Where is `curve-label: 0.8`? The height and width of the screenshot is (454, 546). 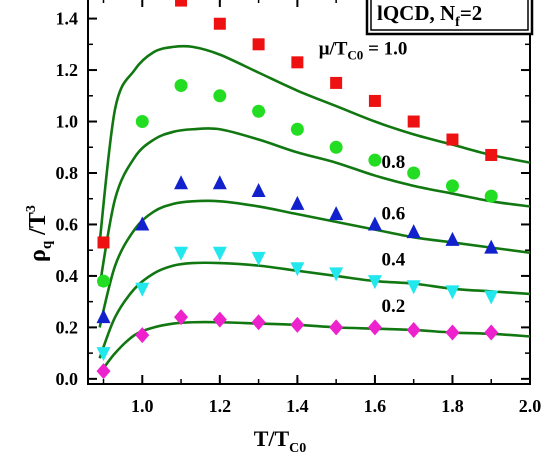 curve-label: 0.8 is located at coordinates (393, 162).